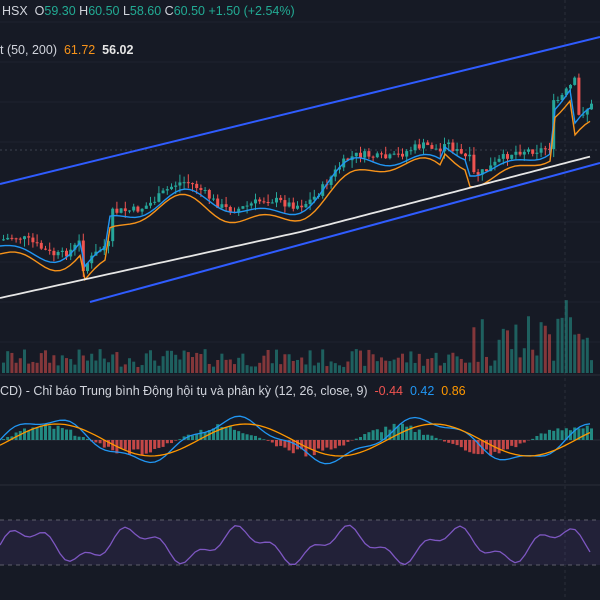  What do you see at coordinates (79, 50) in the screenshot?
I see `ma50-value: 61.72` at bounding box center [79, 50].